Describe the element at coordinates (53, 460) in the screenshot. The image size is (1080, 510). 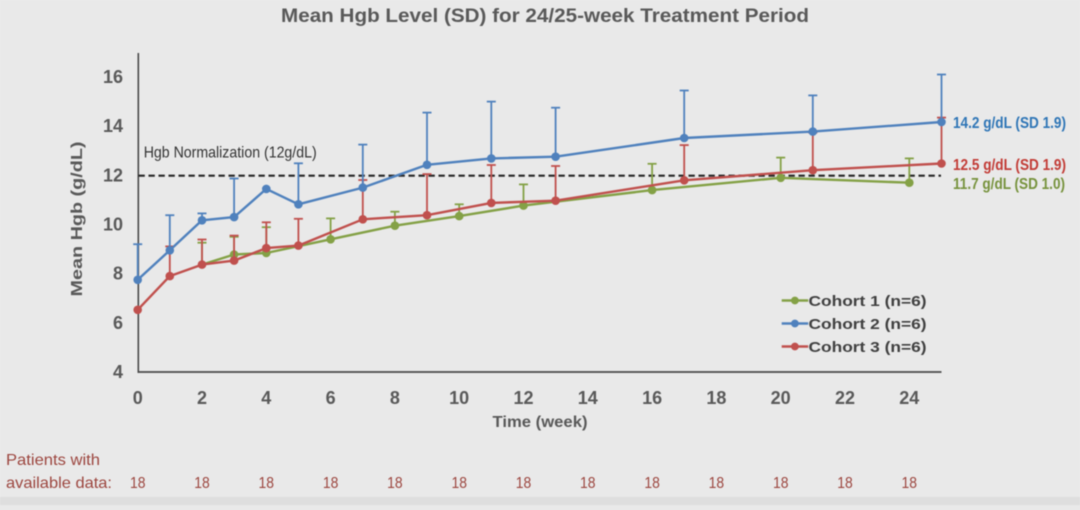
I see `svg-text: Patients with` at that location.